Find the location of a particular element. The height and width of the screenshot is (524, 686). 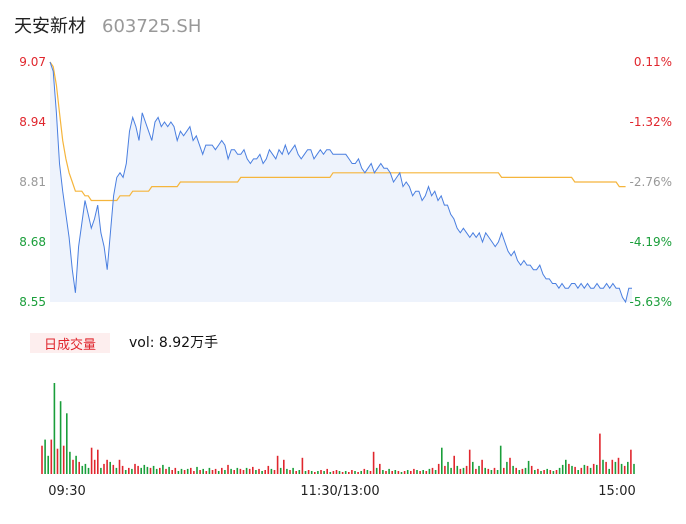

volume-label: vol: 8.92万手 is located at coordinates (174, 343).